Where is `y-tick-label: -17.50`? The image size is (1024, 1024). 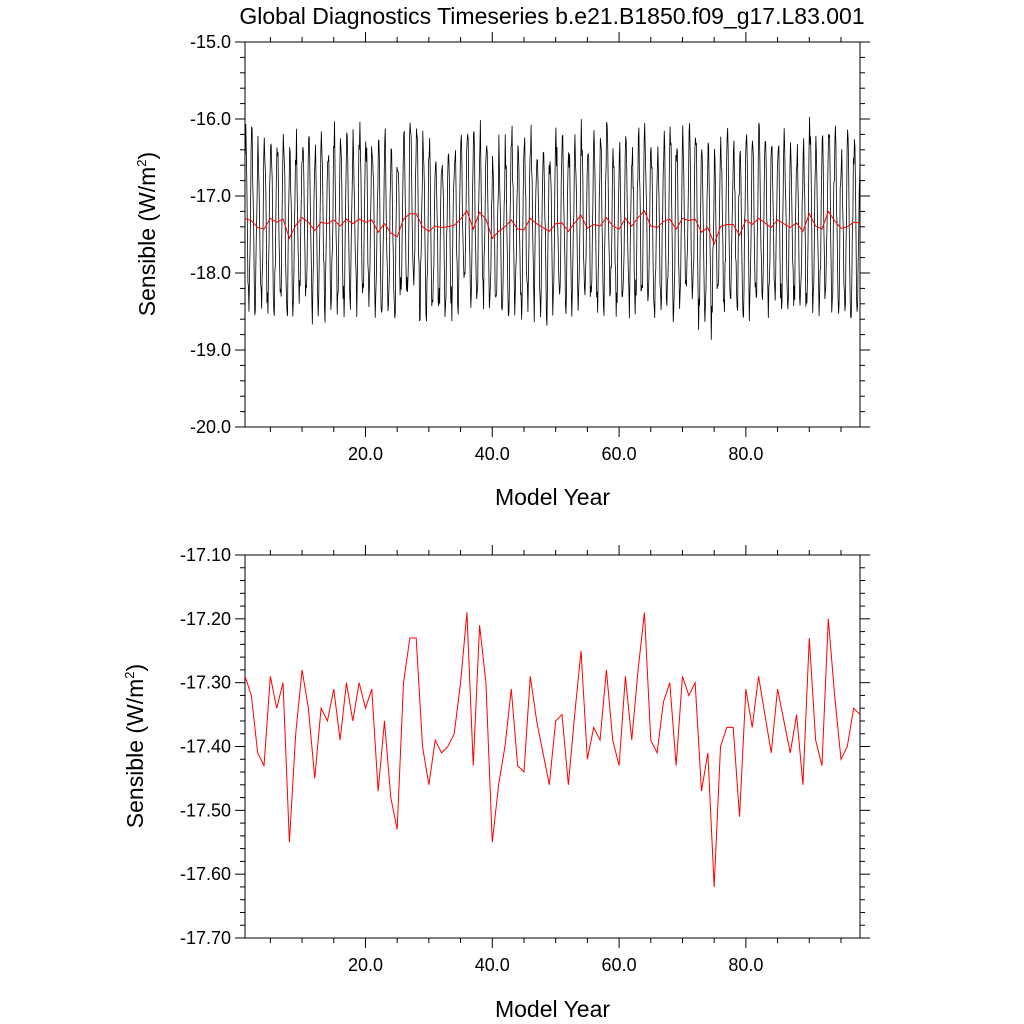
y-tick-label: -17.50 is located at coordinates (205, 810).